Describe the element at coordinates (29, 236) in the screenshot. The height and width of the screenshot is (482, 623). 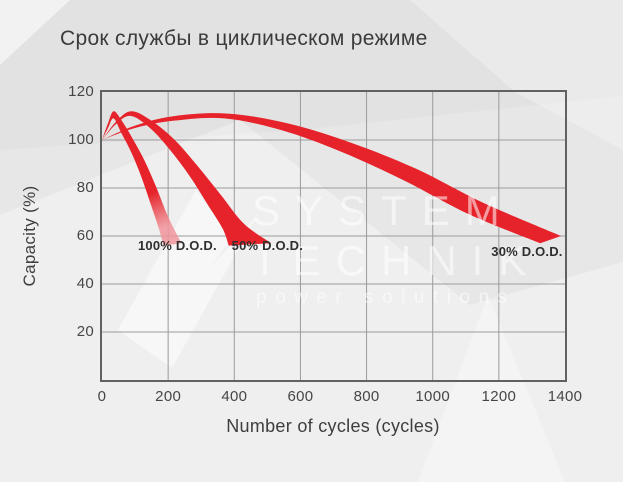
I see `y-axis-title: Capacity (%)` at that location.